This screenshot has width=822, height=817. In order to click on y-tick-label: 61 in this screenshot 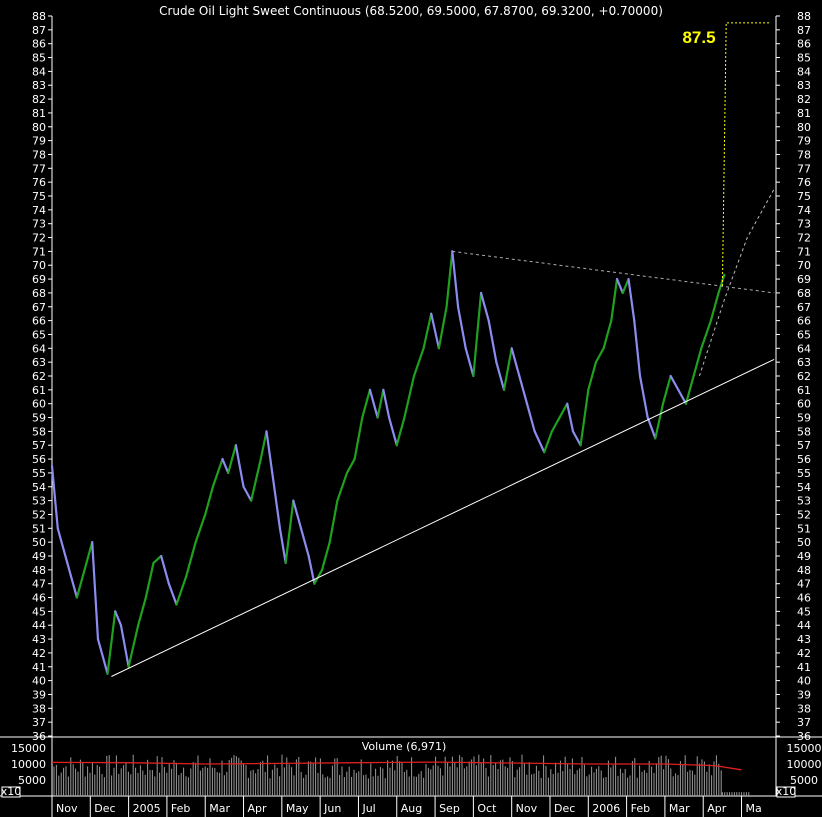, I will do `click(39, 390)`.